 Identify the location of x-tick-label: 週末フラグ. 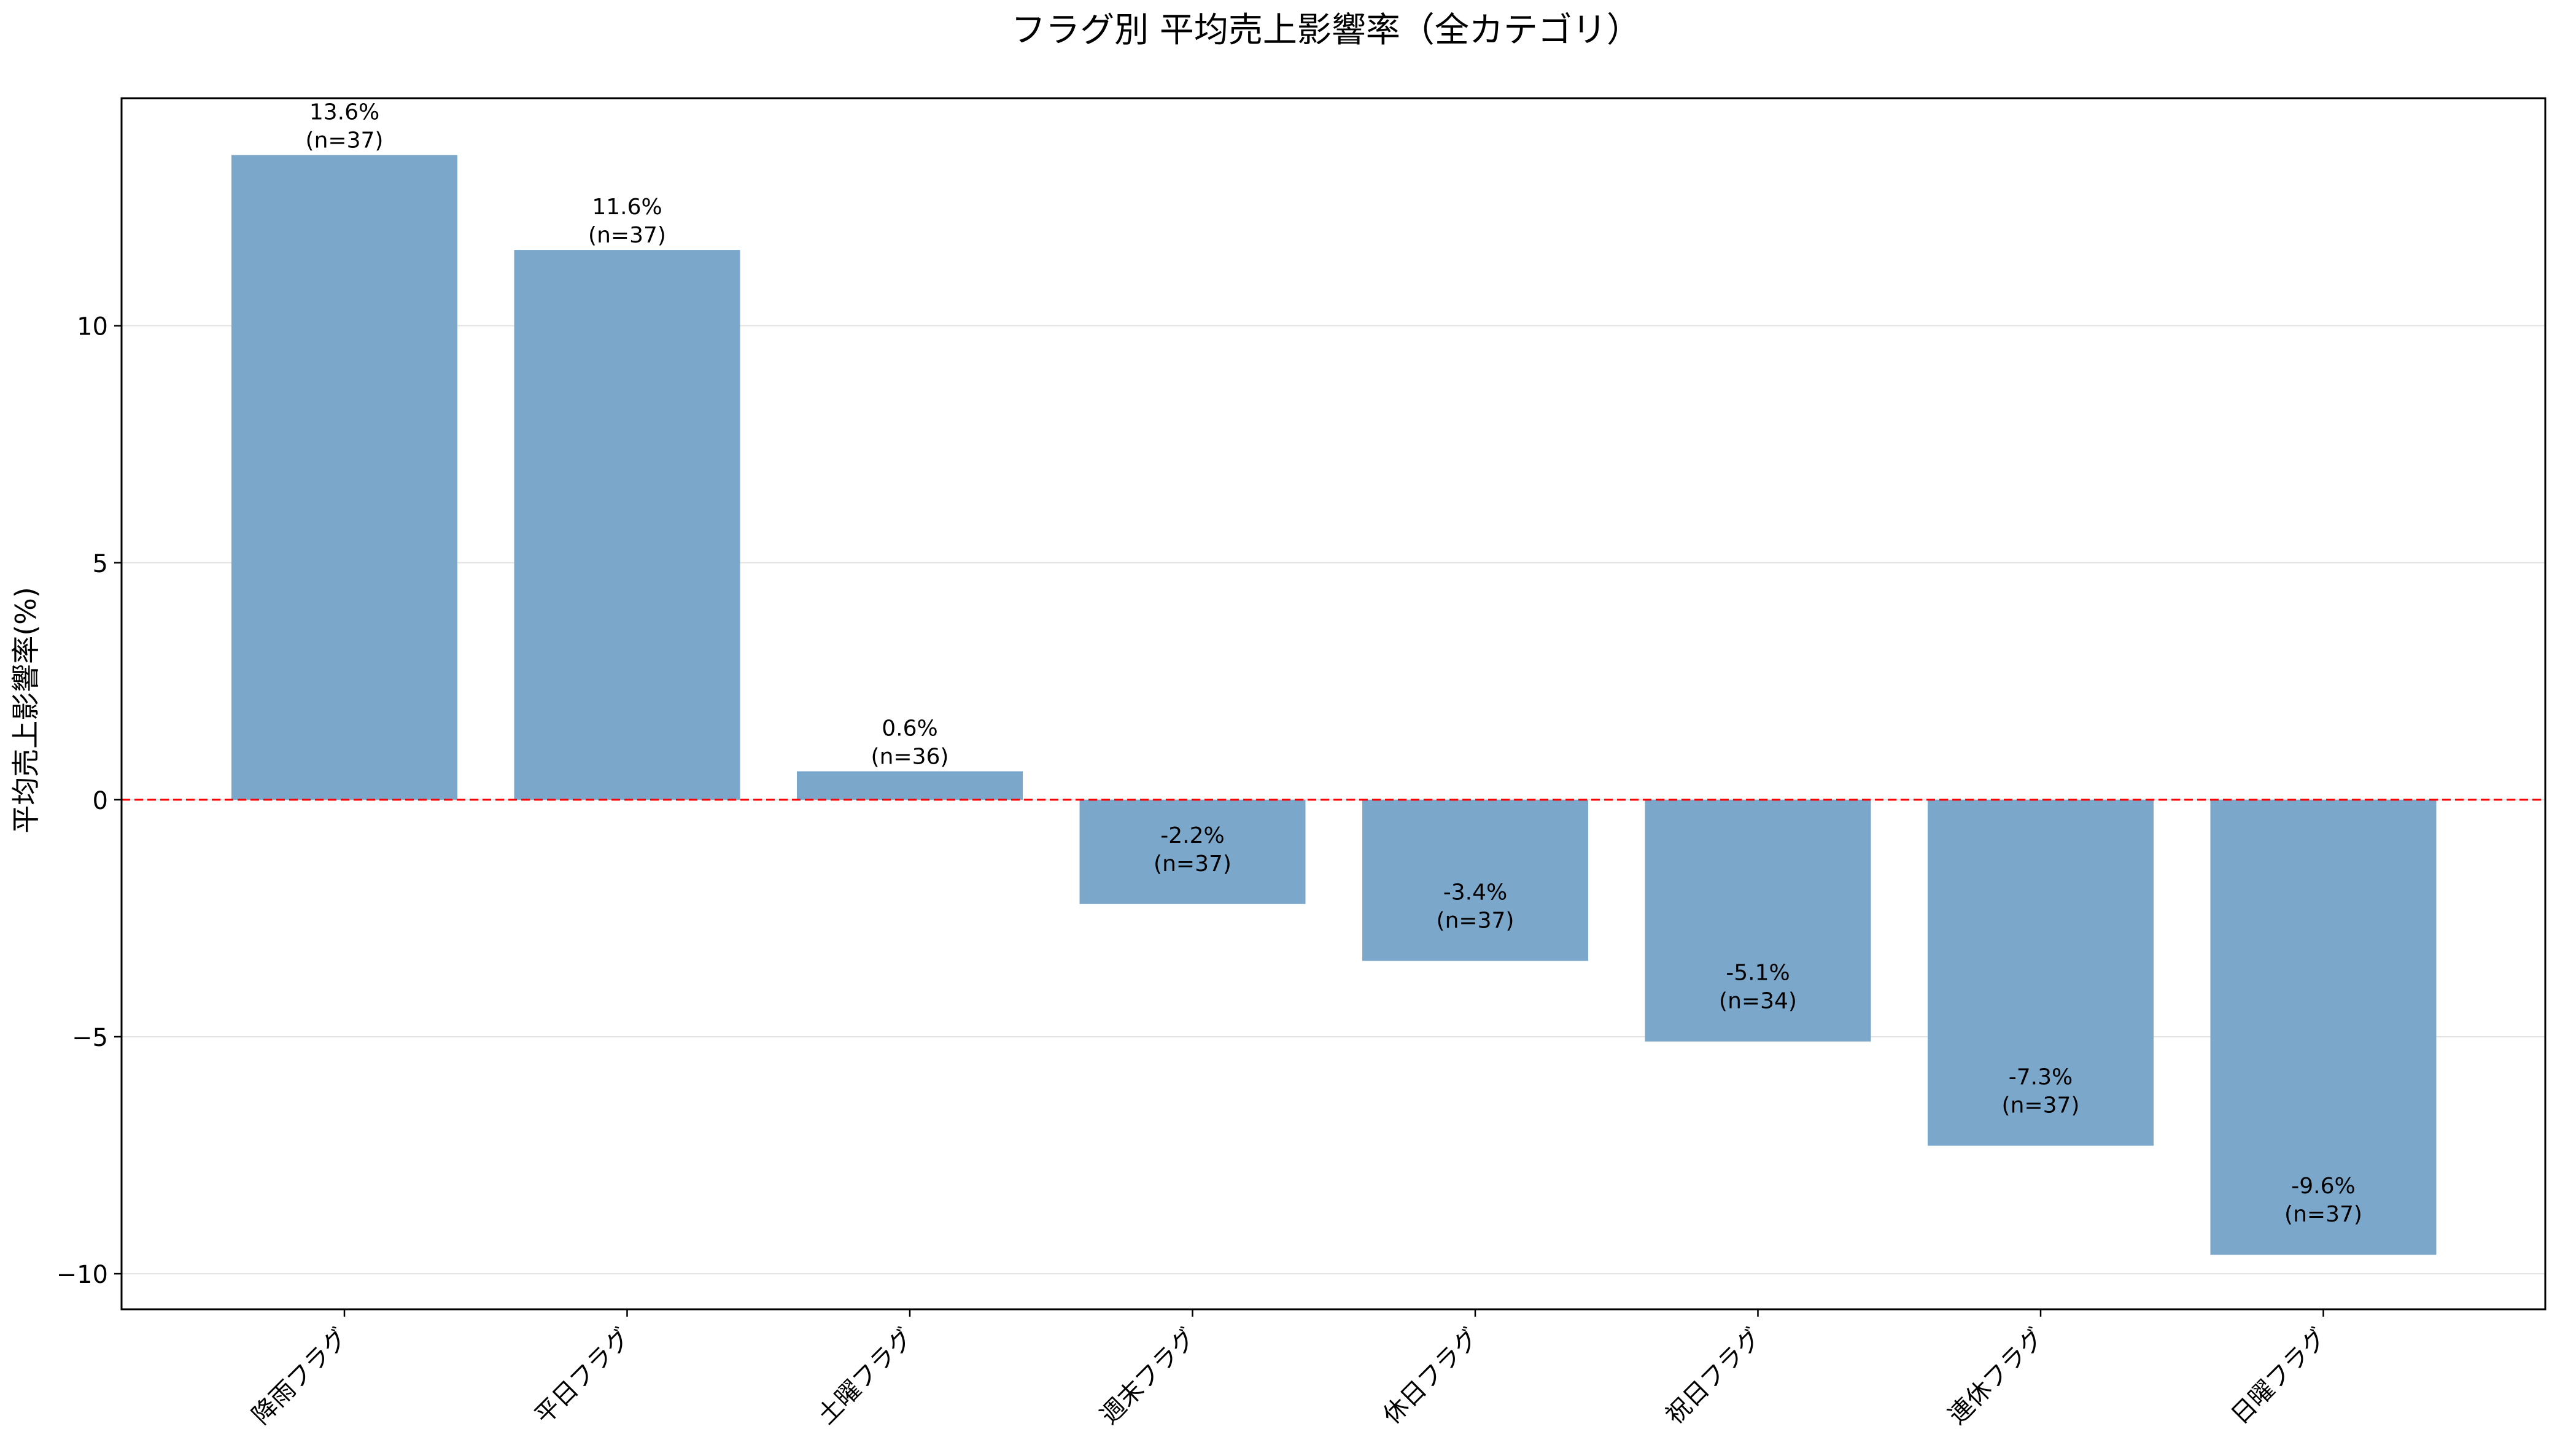
(1148, 1376).